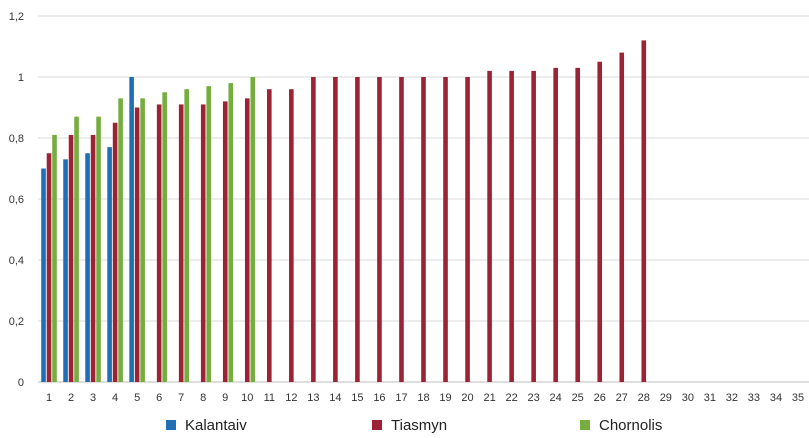  What do you see at coordinates (644, 398) in the screenshot?
I see `x-tick-label: 28` at bounding box center [644, 398].